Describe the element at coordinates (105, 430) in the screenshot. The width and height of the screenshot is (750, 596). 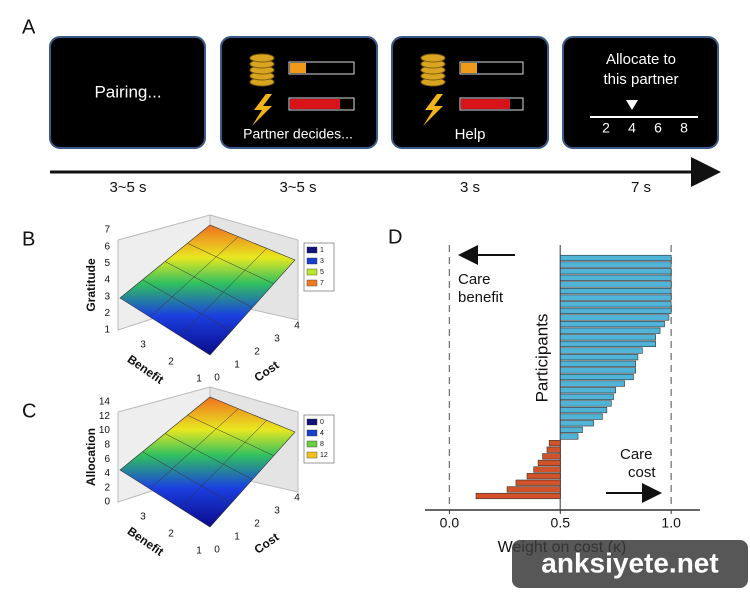
I see `z-tick-label: 10` at that location.